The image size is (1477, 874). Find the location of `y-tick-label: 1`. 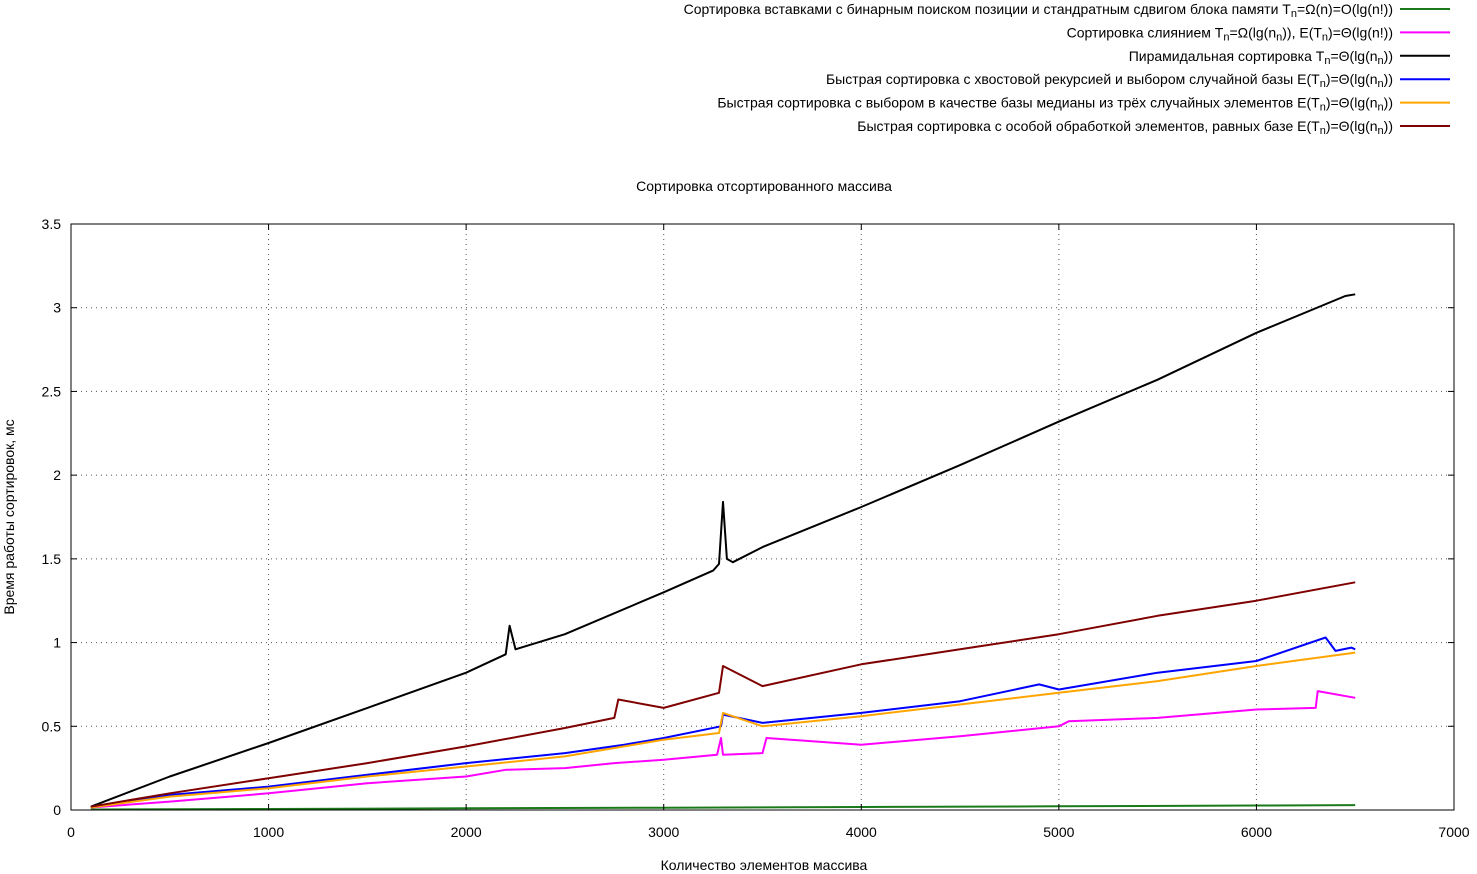

y-tick-label: 1 is located at coordinates (57, 643).